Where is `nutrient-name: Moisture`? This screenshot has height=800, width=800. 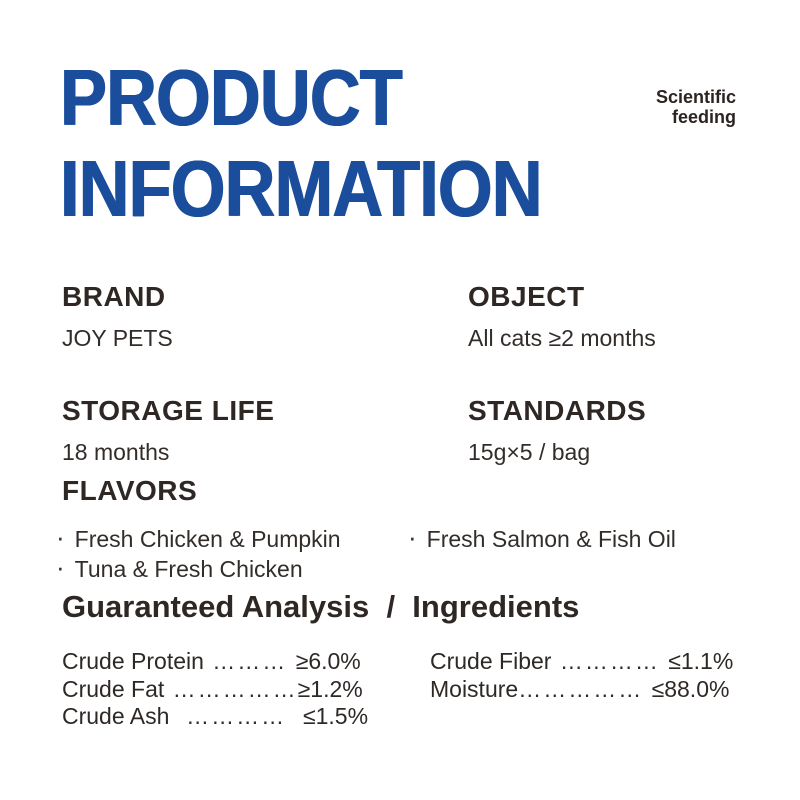
nutrient-name: Moisture is located at coordinates (474, 688).